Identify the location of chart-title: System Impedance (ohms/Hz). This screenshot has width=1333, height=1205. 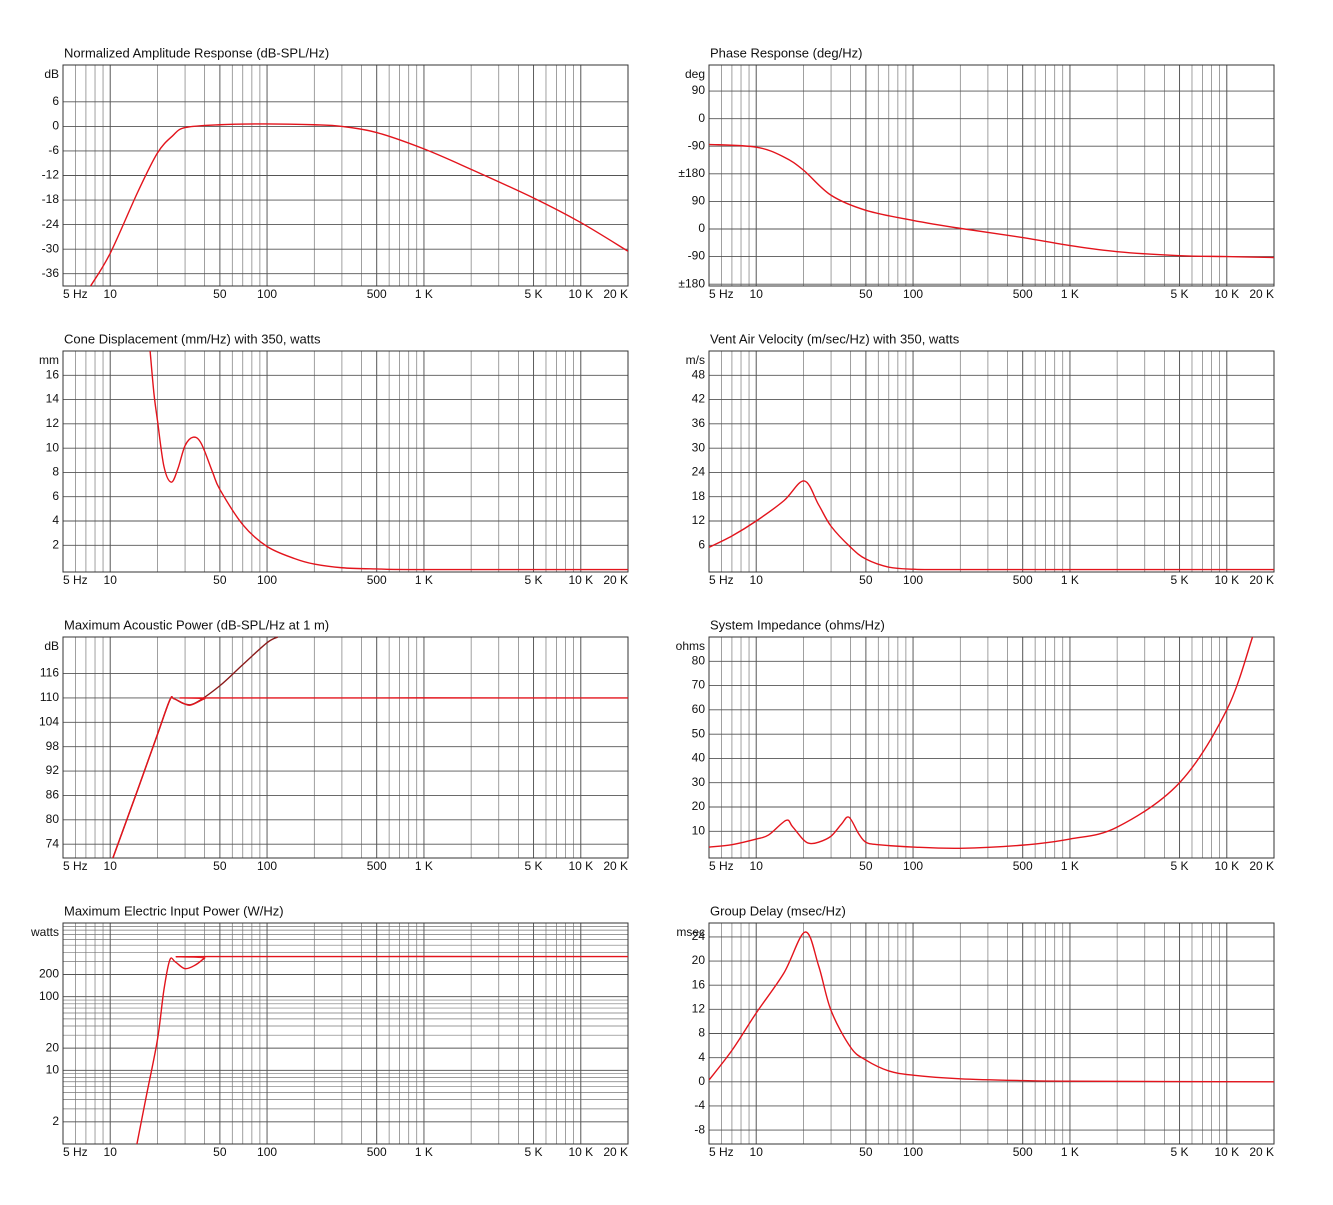
(797, 624).